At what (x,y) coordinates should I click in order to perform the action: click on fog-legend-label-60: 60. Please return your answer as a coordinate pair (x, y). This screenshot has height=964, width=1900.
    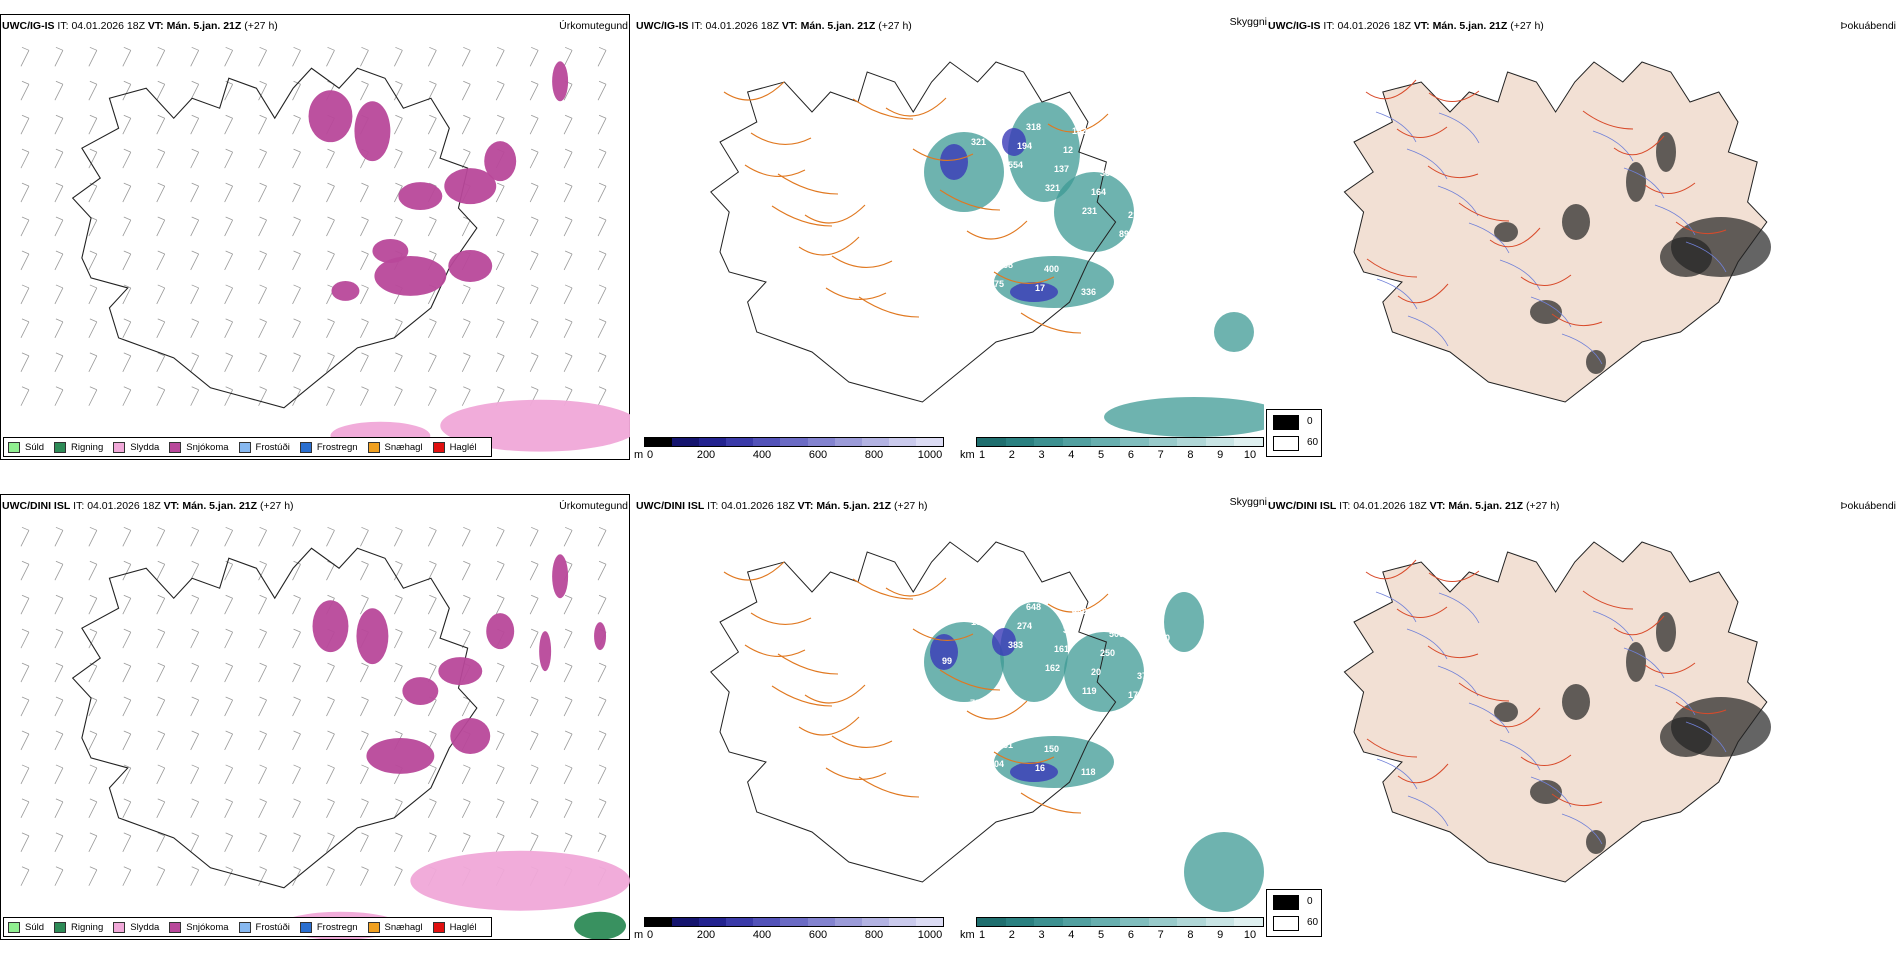
    Looking at the image, I should click on (1313, 922).